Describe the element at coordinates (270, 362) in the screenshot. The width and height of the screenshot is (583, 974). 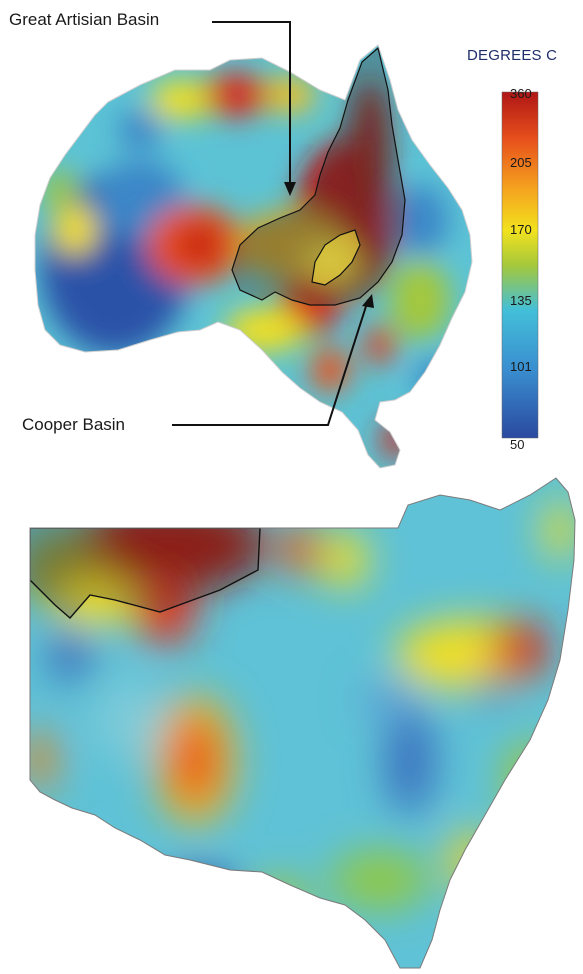
I see `cooper-basin-leader` at that location.